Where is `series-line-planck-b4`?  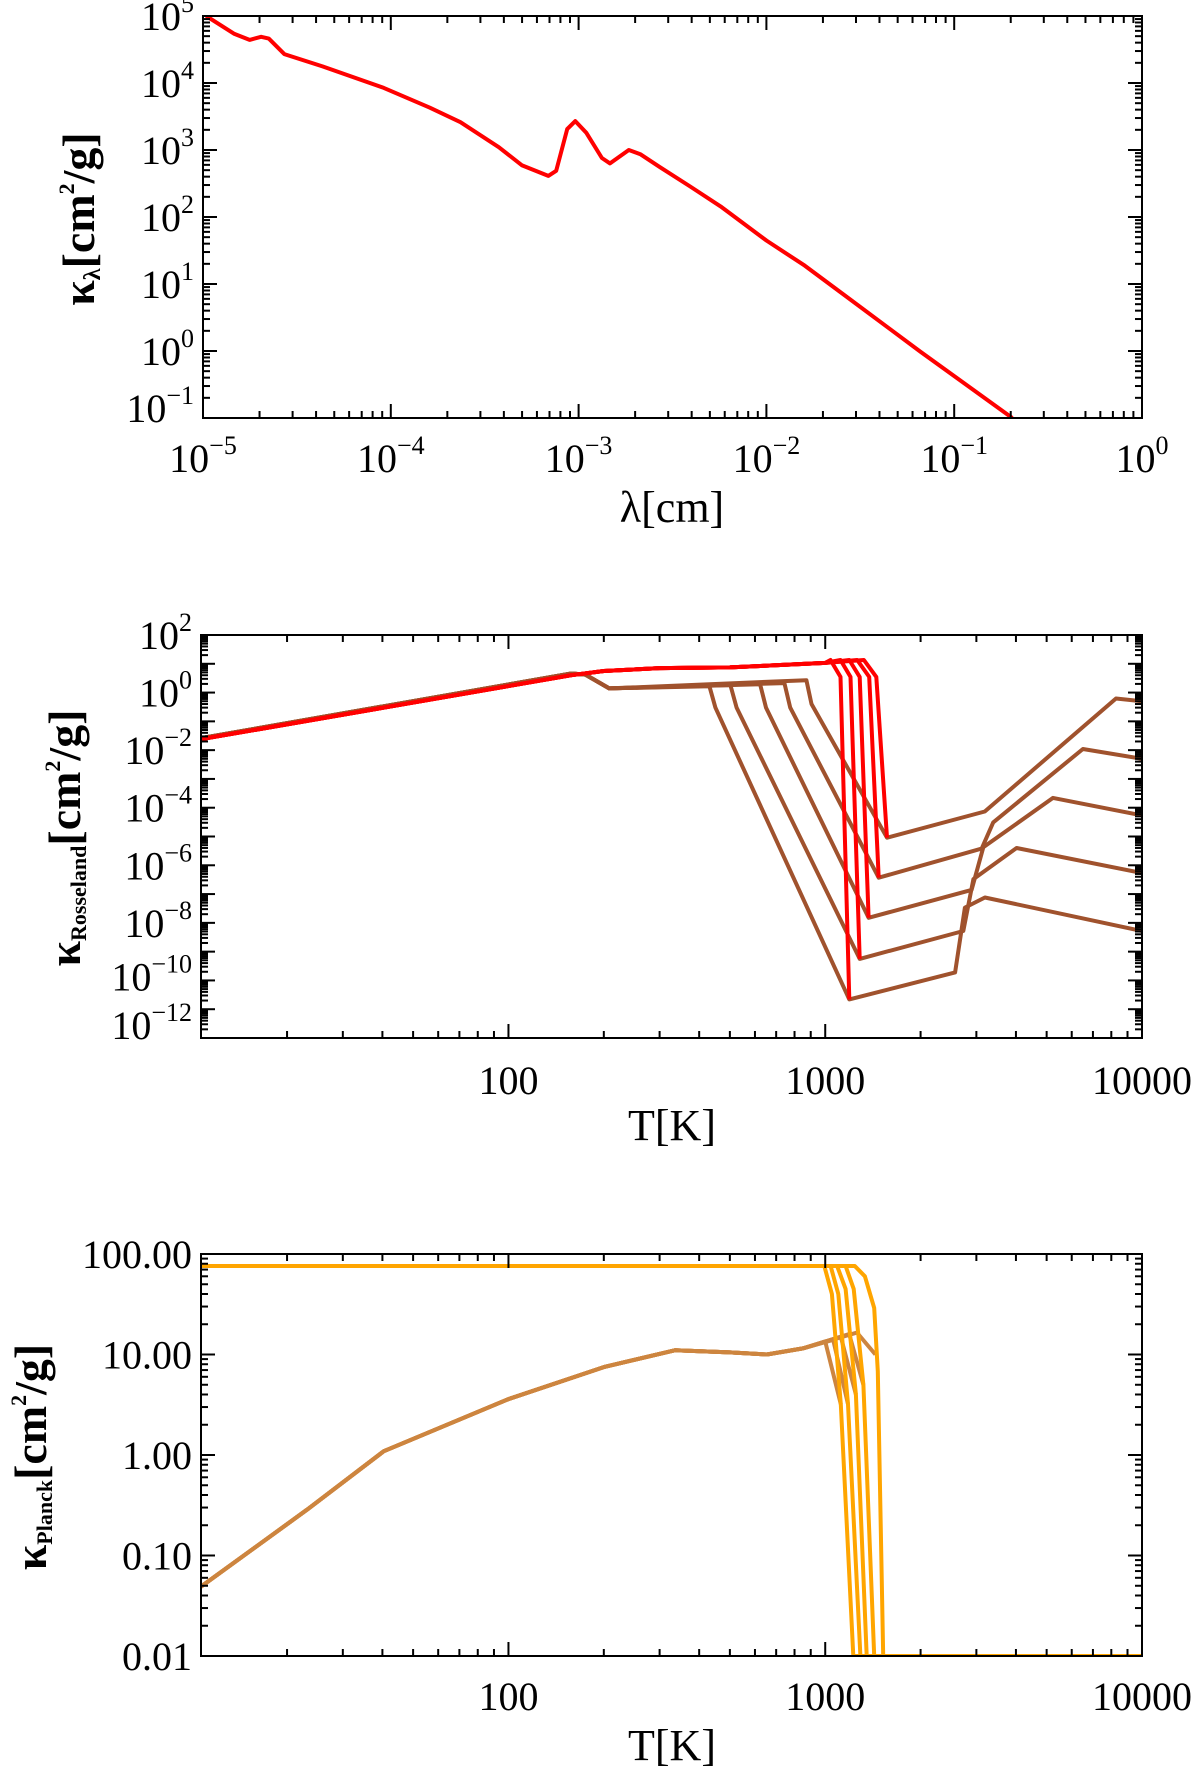
series-line-planck-b4 is located at coordinates (539, 1459).